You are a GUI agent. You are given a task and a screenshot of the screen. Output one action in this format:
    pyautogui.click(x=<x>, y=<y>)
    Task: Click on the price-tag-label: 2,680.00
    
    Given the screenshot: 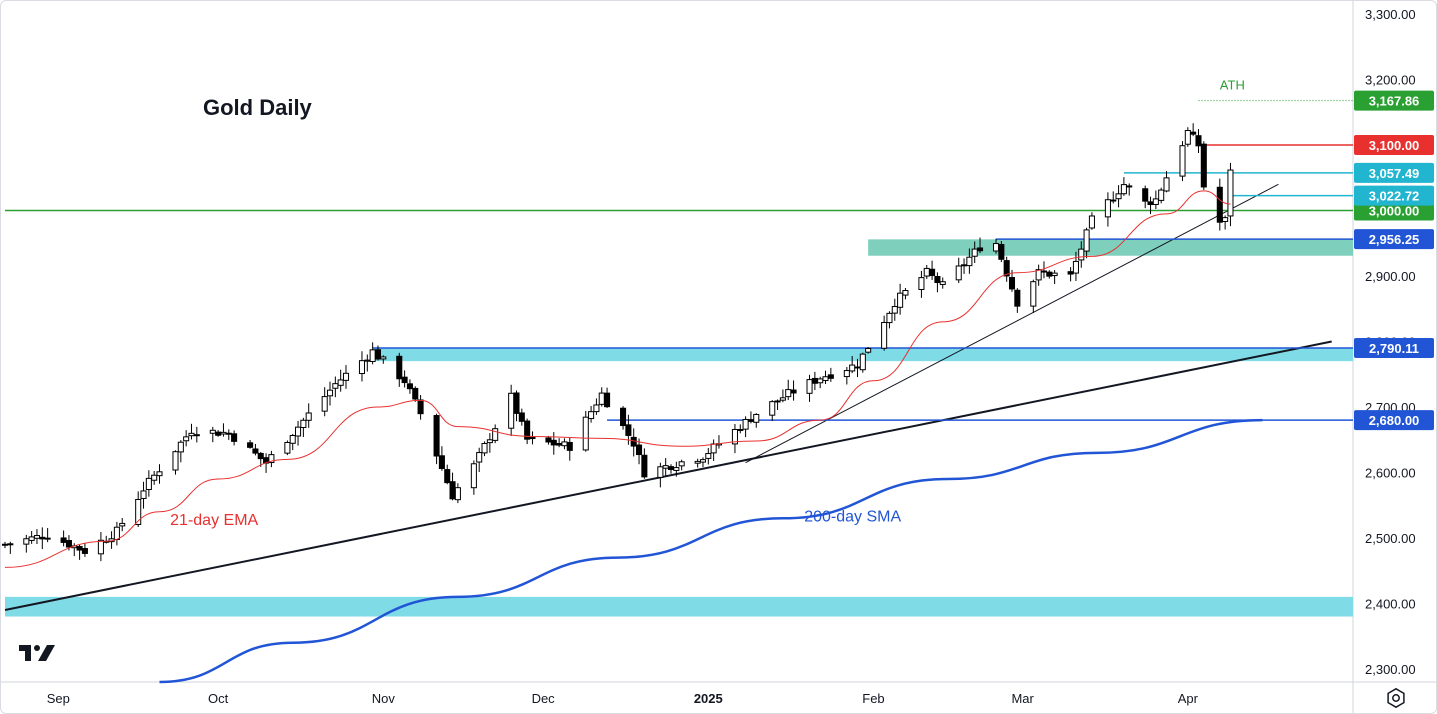 What is the action you would take?
    pyautogui.click(x=1394, y=420)
    